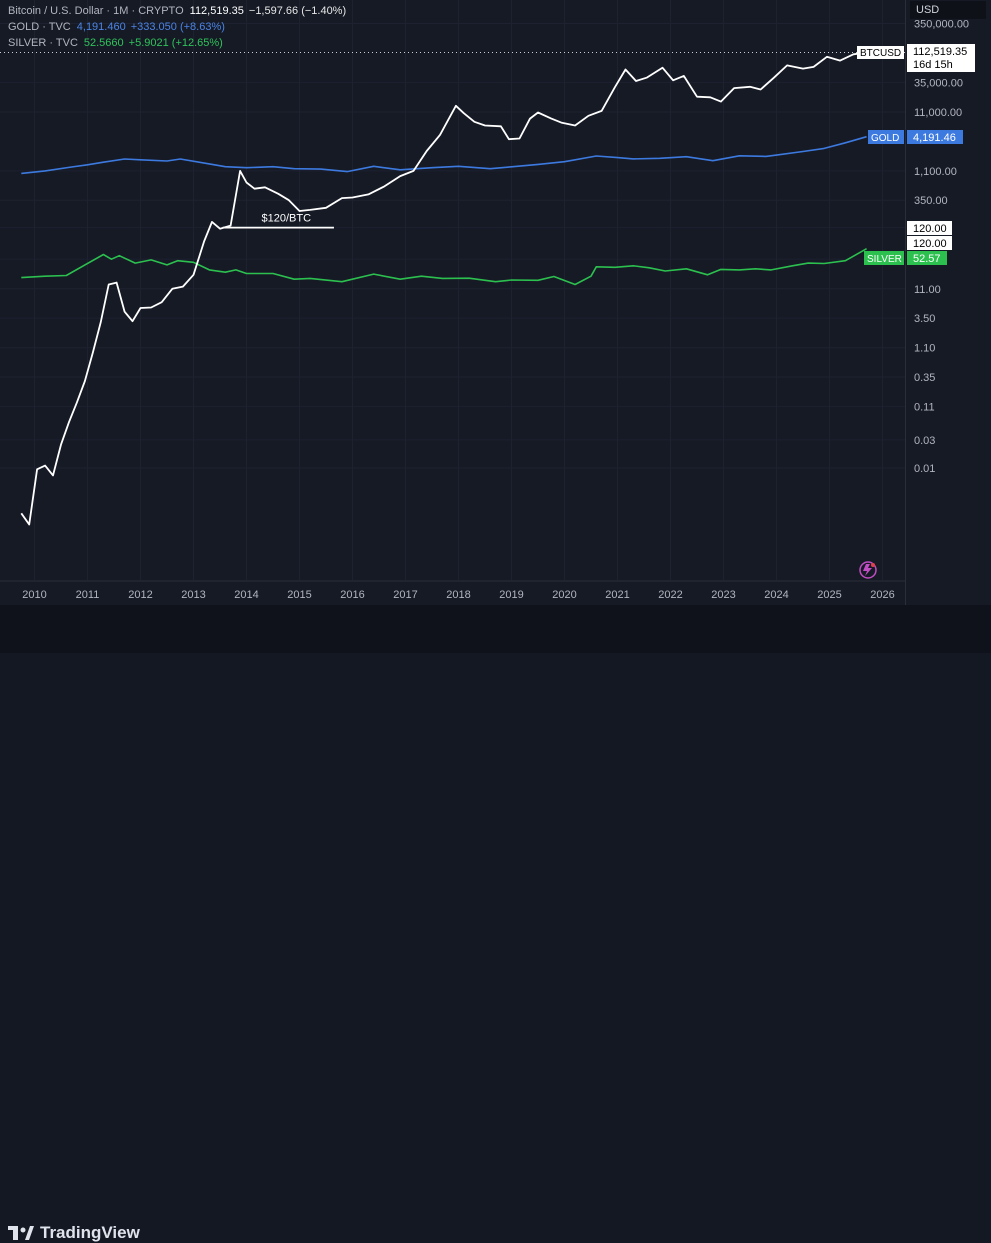 Image resolution: width=991 pixels, height=1243 pixels. What do you see at coordinates (444, 267) in the screenshot?
I see `series-line-silver` at bounding box center [444, 267].